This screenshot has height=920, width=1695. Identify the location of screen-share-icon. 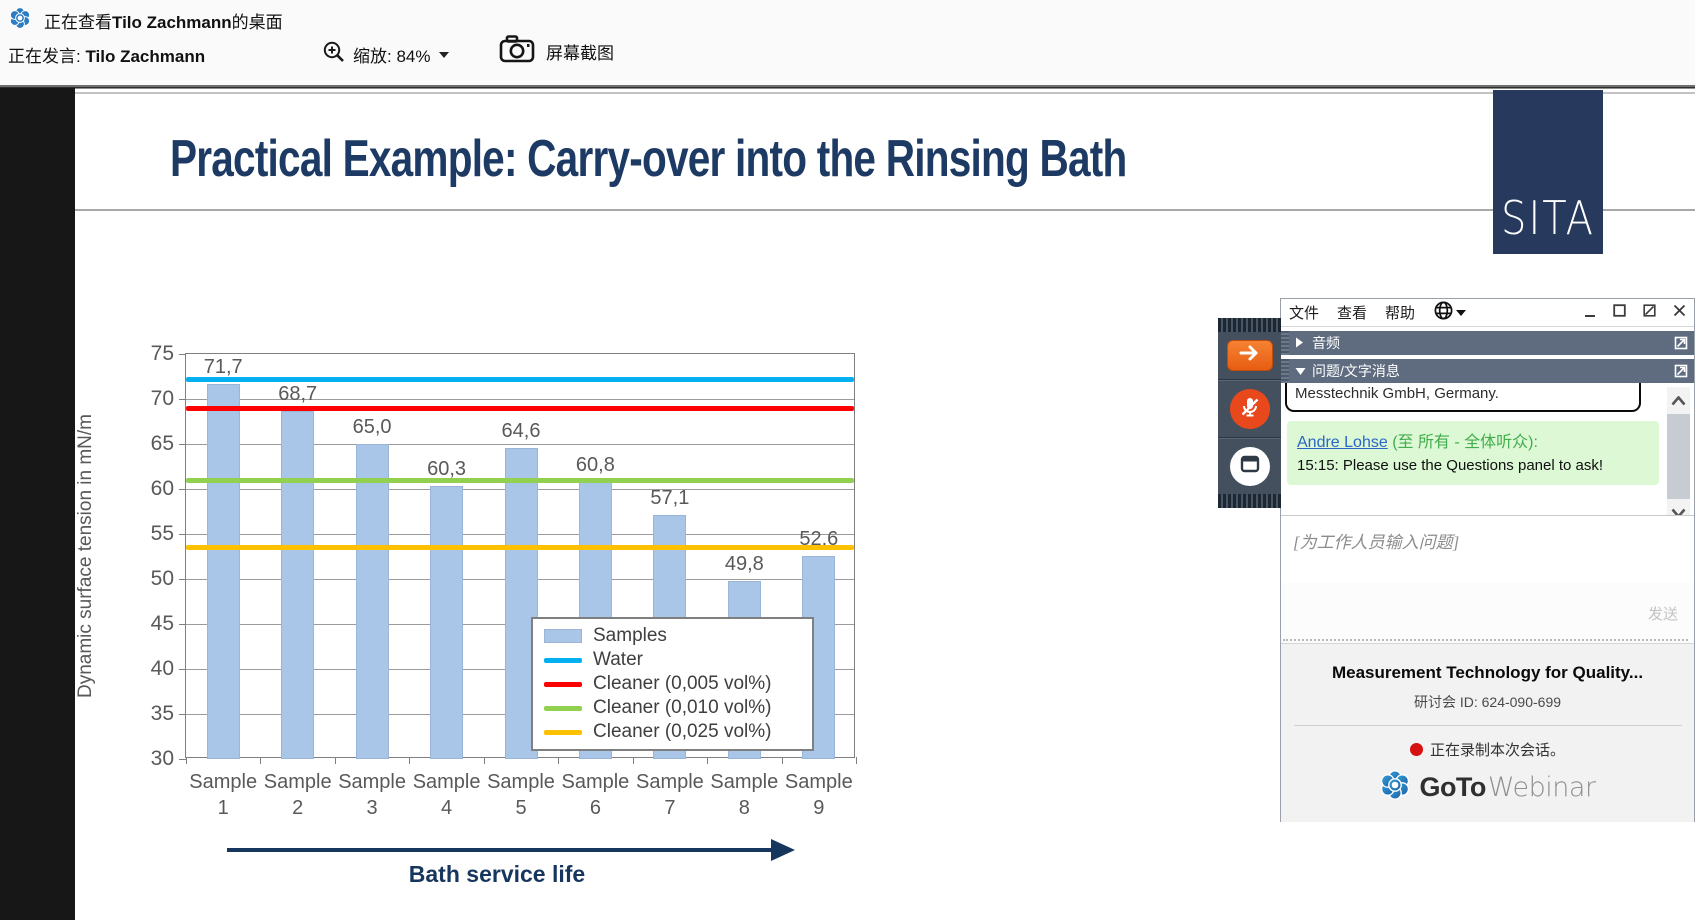
(1250, 466).